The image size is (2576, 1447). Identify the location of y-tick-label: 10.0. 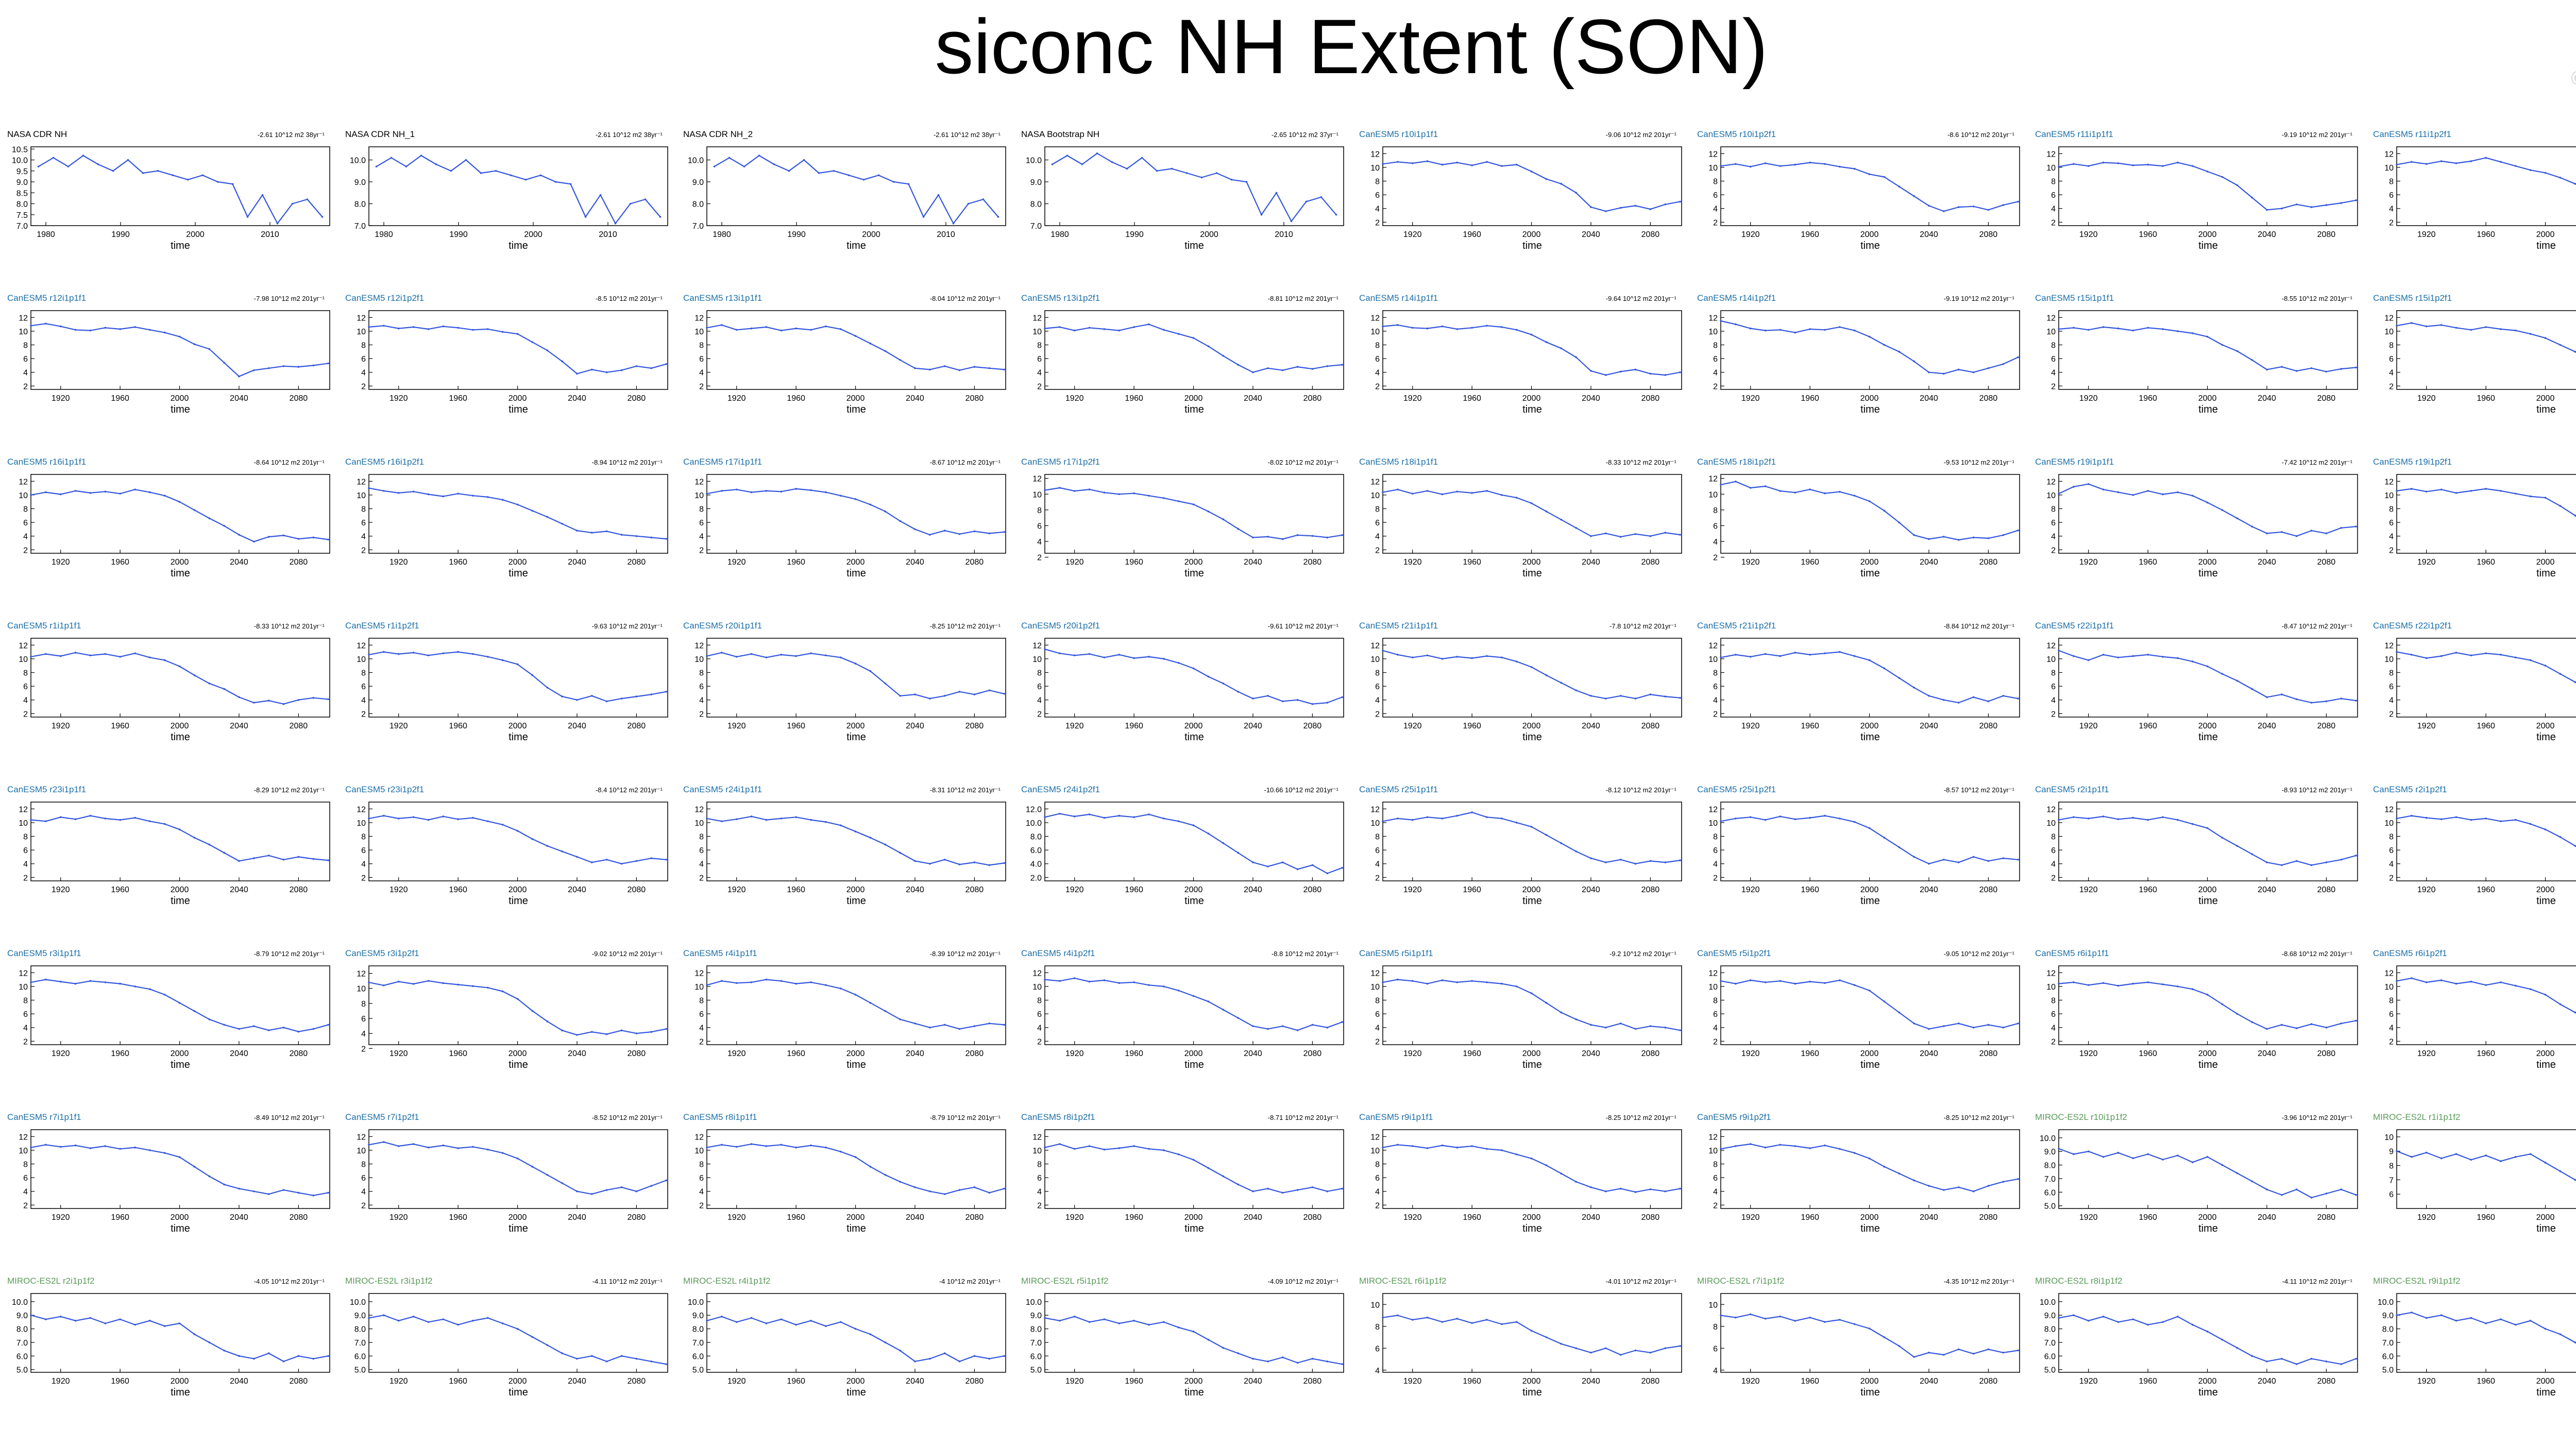
(2048, 1139).